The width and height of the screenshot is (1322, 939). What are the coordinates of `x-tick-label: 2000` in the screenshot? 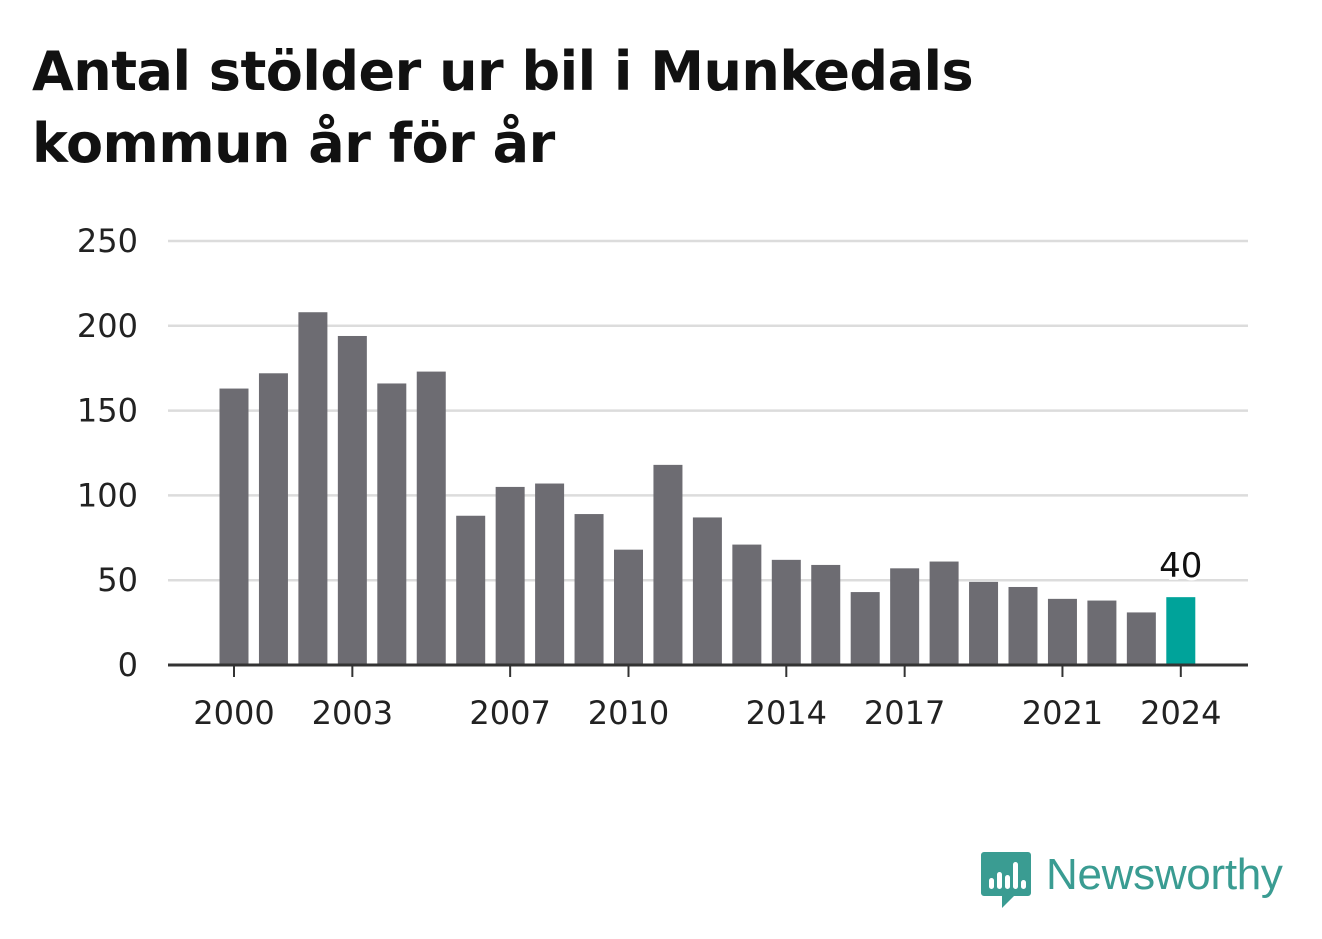 It's located at (233, 713).